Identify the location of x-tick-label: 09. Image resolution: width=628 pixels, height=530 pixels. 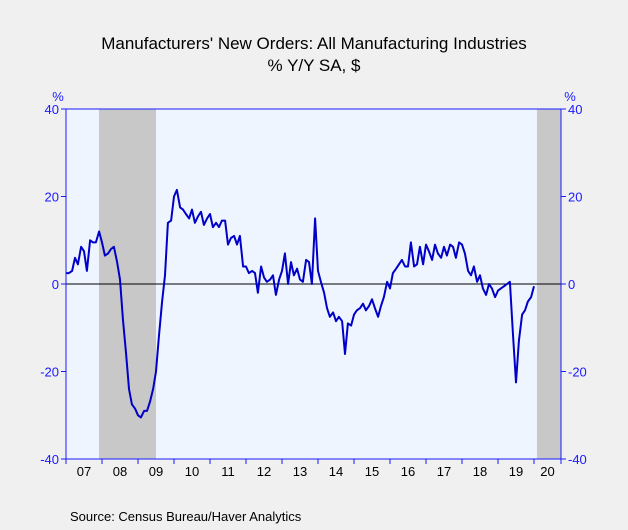
(156, 471).